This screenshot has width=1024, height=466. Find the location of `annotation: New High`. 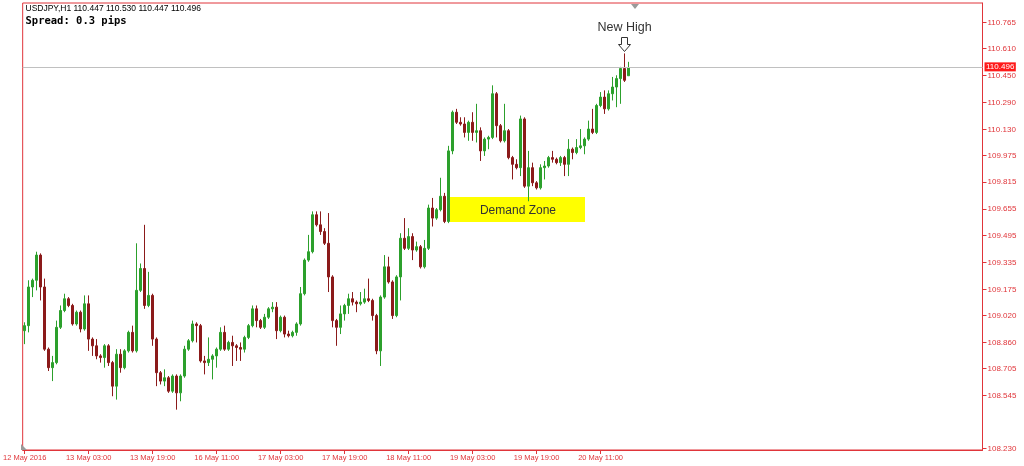

annotation: New High is located at coordinates (624, 27).